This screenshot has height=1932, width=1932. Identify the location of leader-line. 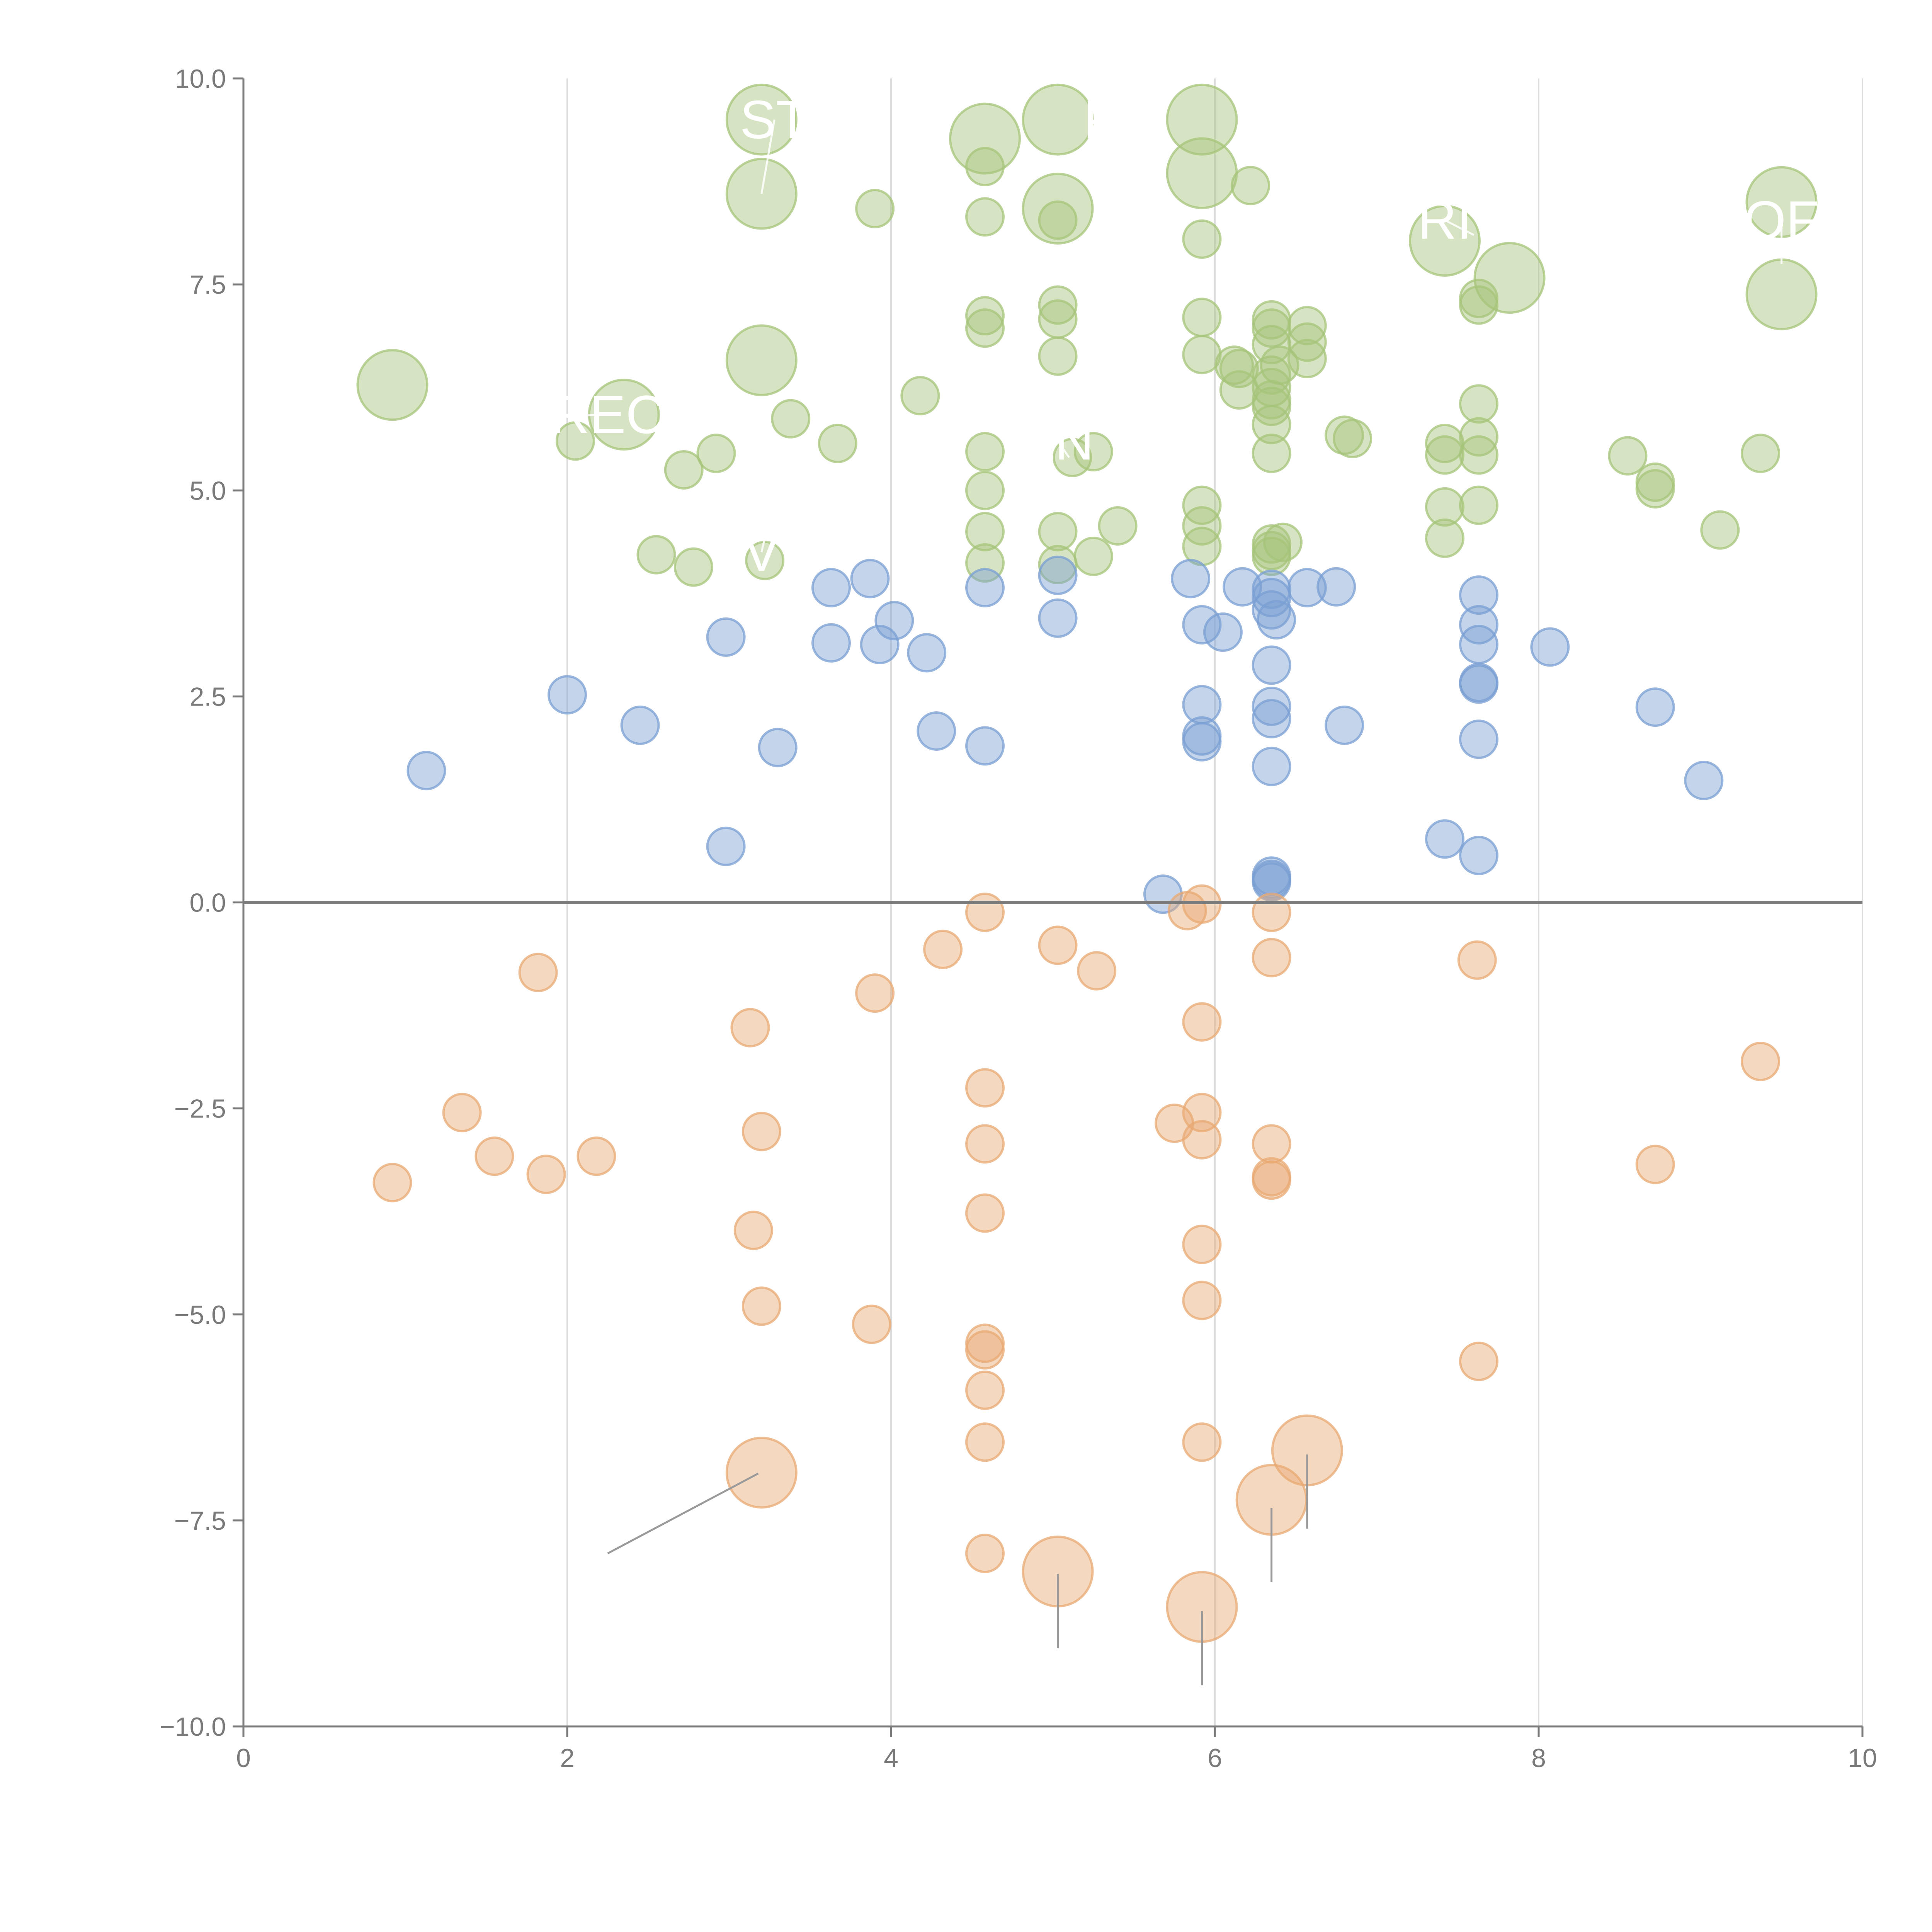
(683, 1513).